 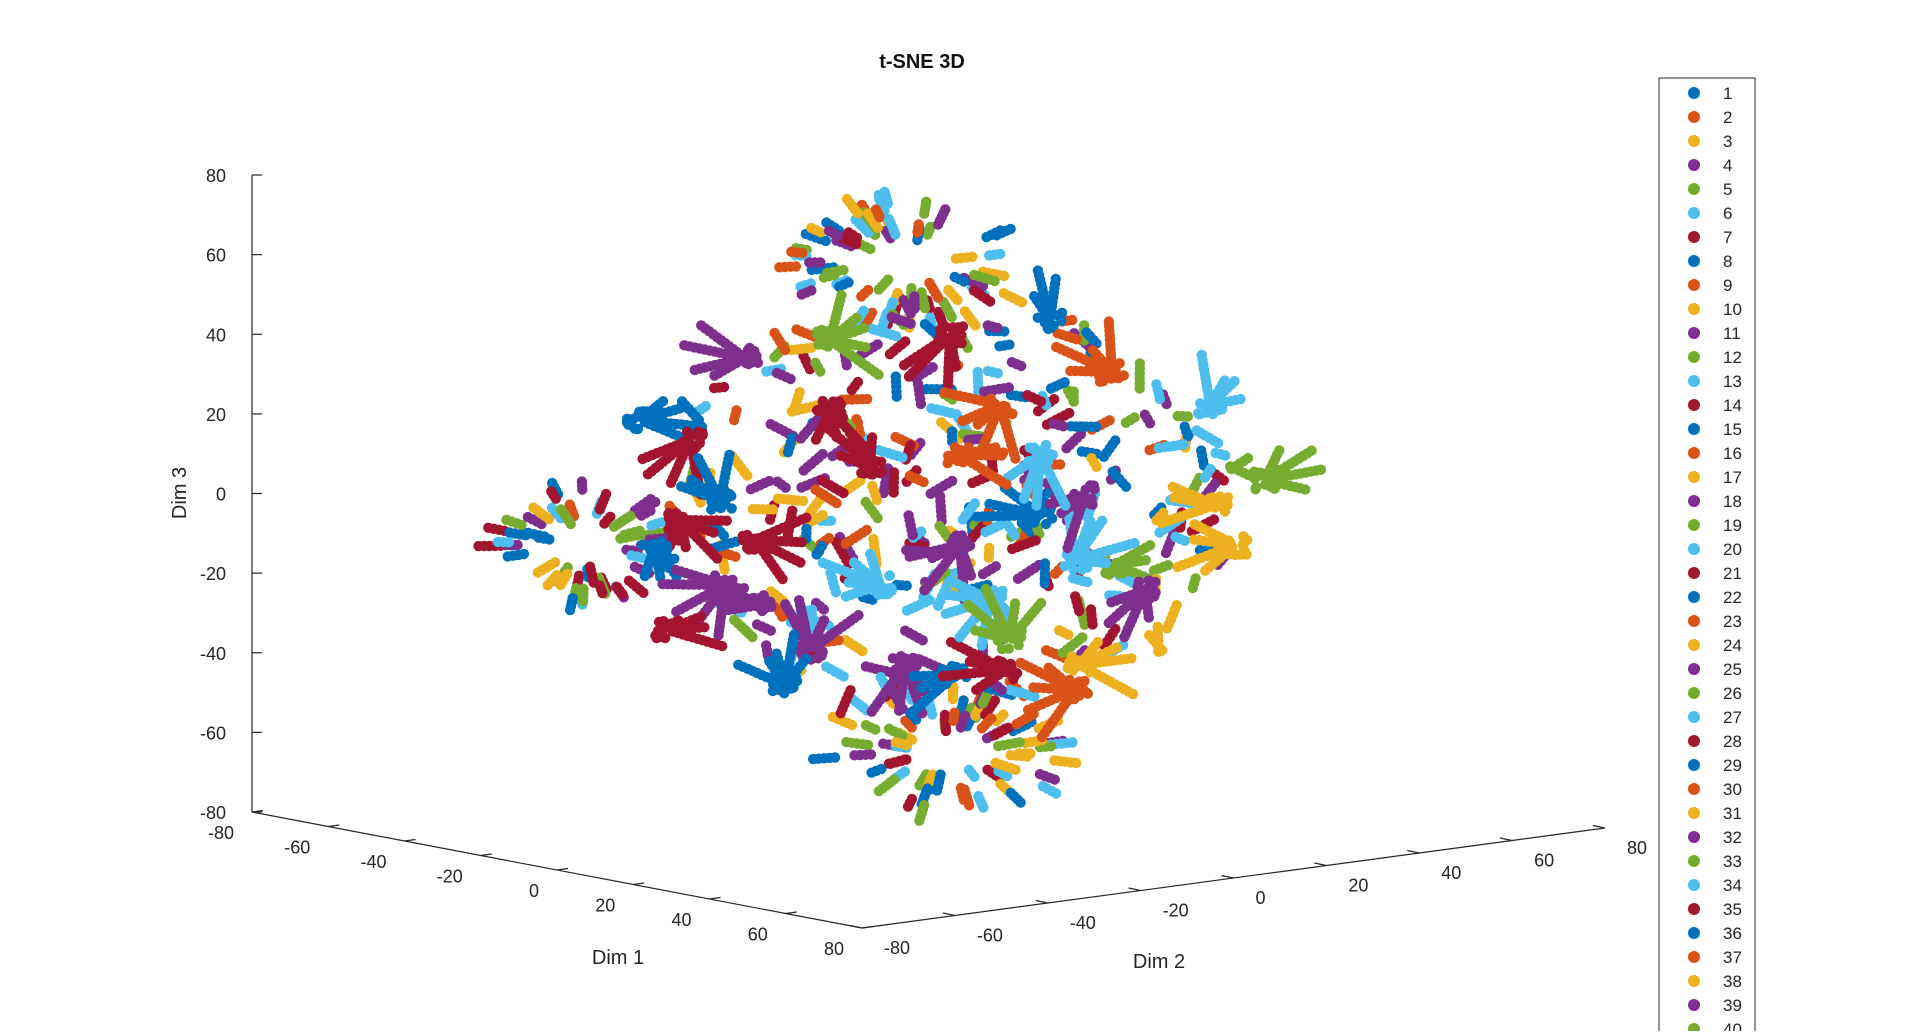 I want to click on y-tick-label: -60, so click(x=990, y=936).